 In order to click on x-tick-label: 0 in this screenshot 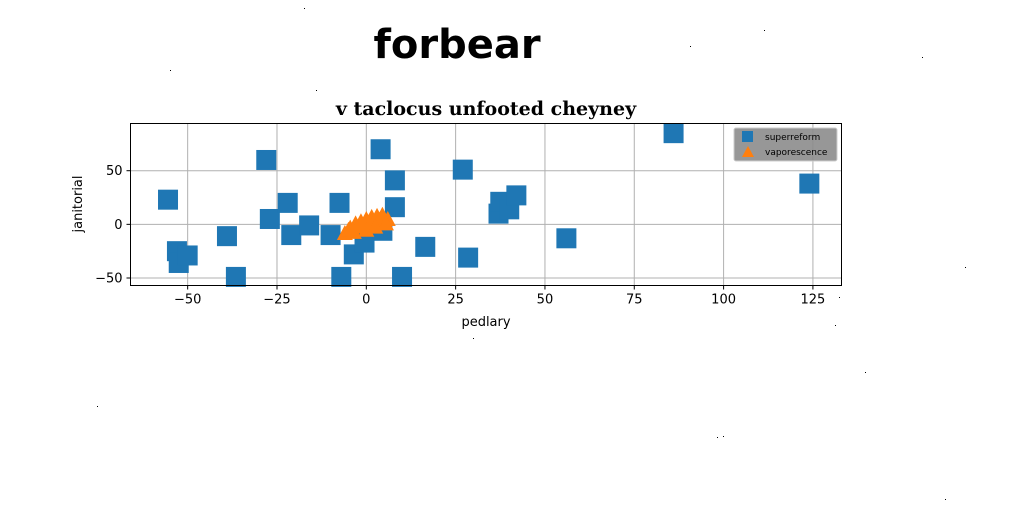, I will do `click(366, 300)`.